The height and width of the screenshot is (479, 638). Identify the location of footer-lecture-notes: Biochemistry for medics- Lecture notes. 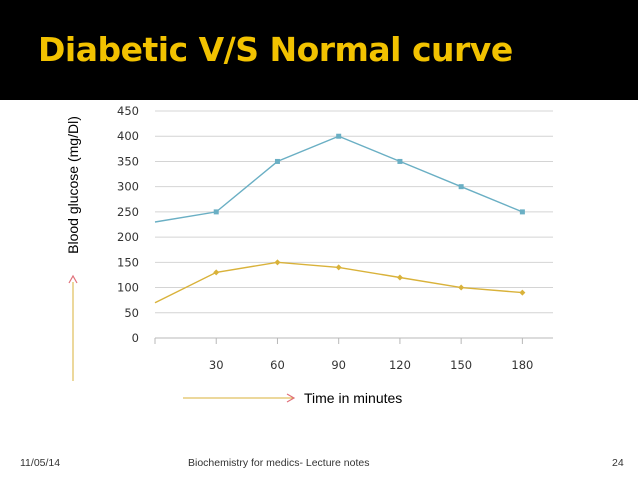
(279, 463).